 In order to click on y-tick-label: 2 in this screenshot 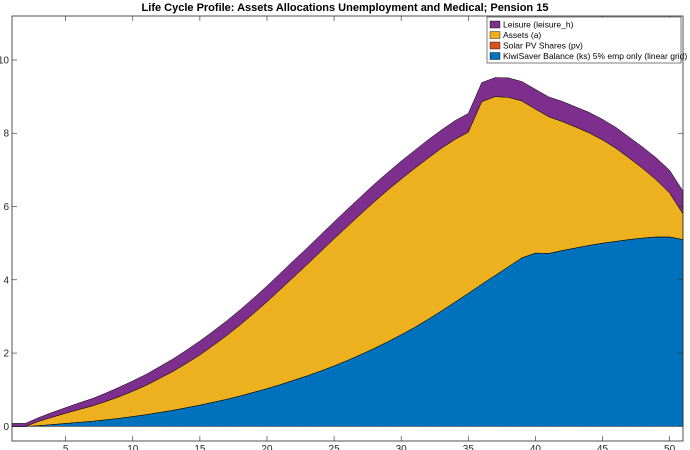, I will do `click(6, 354)`.